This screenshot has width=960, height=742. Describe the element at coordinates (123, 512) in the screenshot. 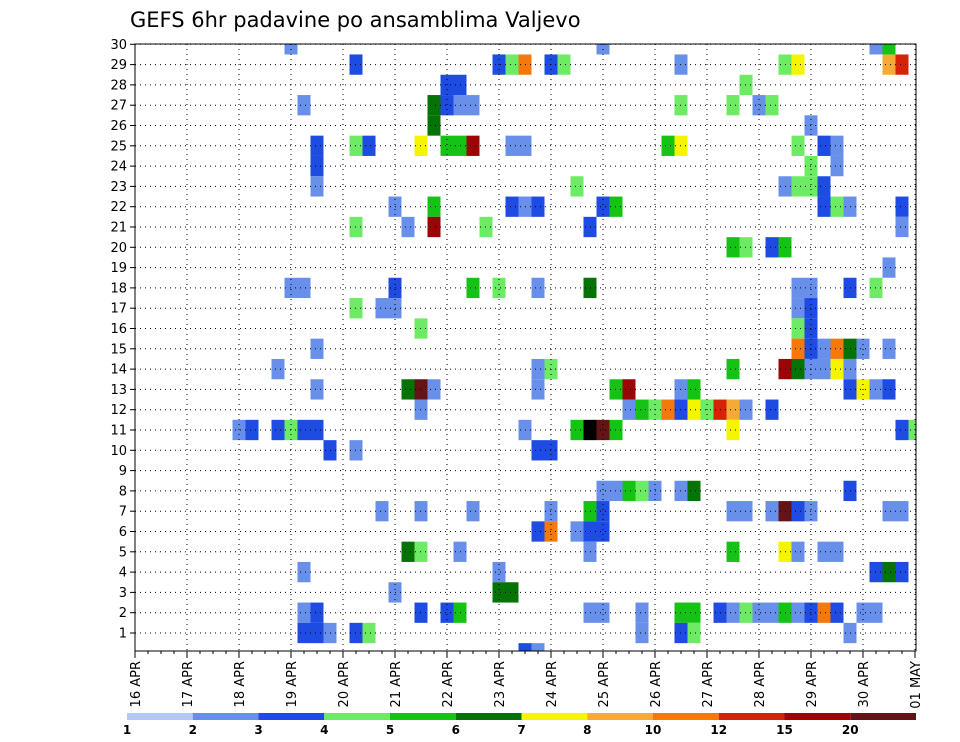

I see `y-tick-label: 7` at that location.